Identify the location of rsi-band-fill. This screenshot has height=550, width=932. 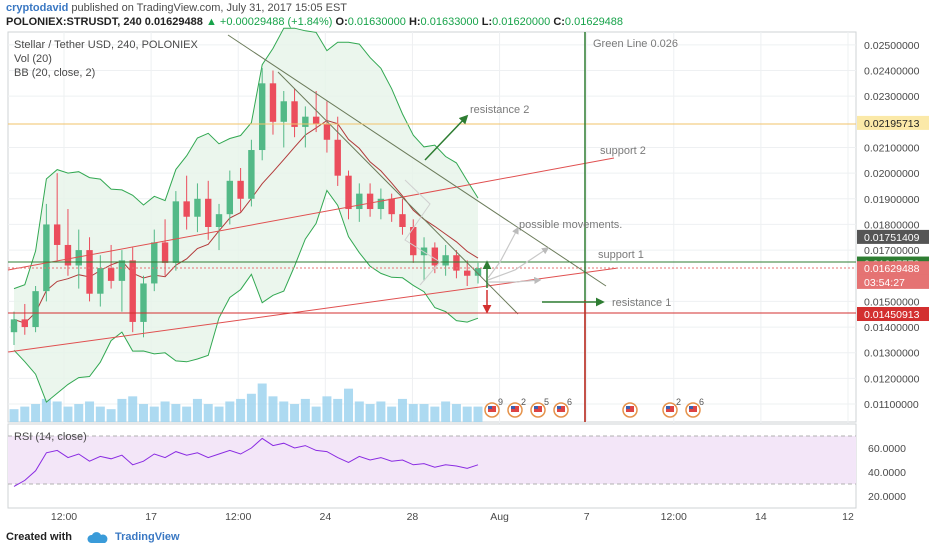
(432, 460).